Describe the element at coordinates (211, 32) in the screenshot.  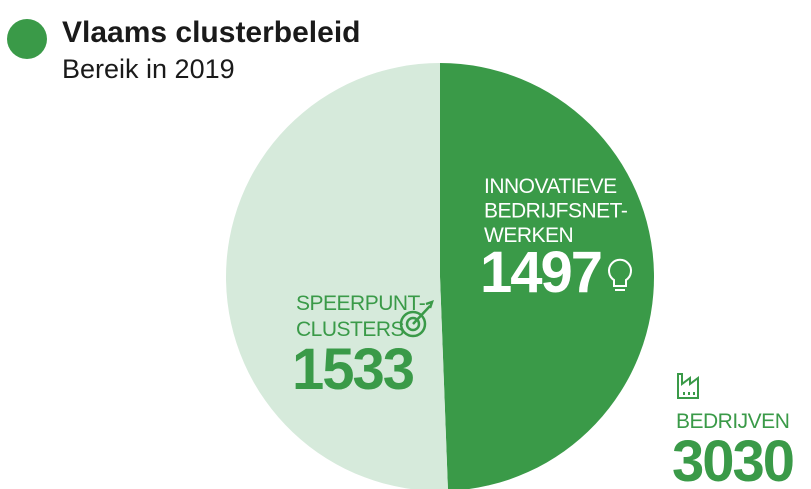
I see `chart-title: Vlaams clusterbeleid` at that location.